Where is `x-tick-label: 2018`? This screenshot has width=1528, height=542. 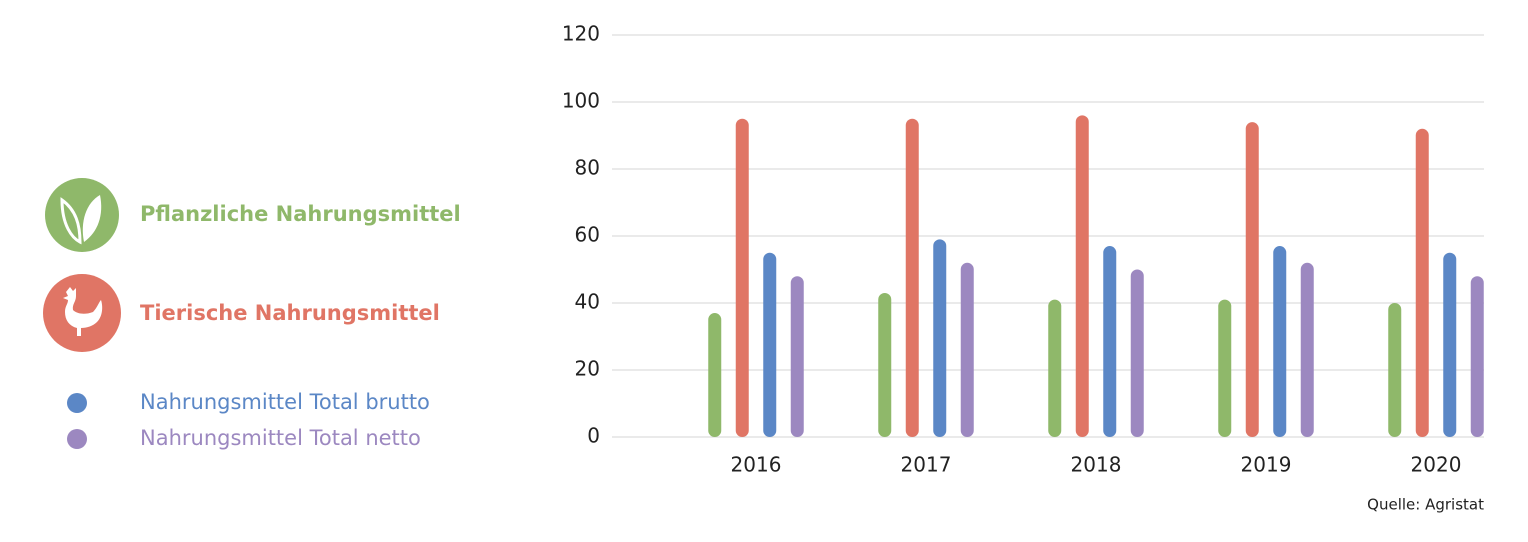 x-tick-label: 2018 is located at coordinates (1096, 465).